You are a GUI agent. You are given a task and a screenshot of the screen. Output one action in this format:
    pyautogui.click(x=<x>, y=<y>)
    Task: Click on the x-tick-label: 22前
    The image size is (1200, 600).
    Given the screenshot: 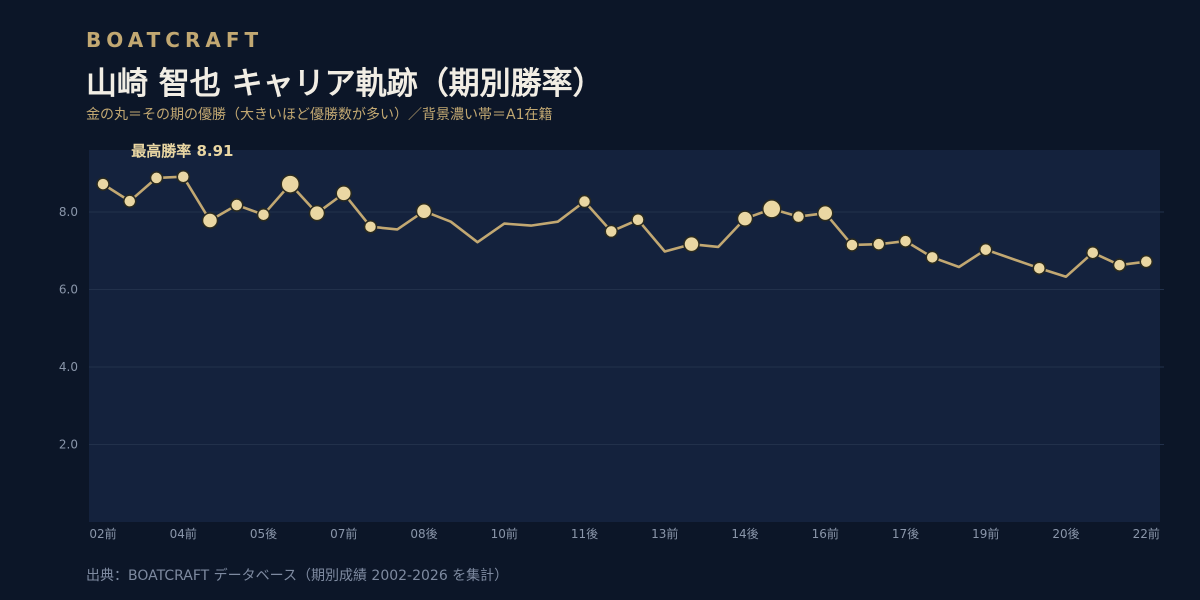 What is the action you would take?
    pyautogui.click(x=1146, y=533)
    